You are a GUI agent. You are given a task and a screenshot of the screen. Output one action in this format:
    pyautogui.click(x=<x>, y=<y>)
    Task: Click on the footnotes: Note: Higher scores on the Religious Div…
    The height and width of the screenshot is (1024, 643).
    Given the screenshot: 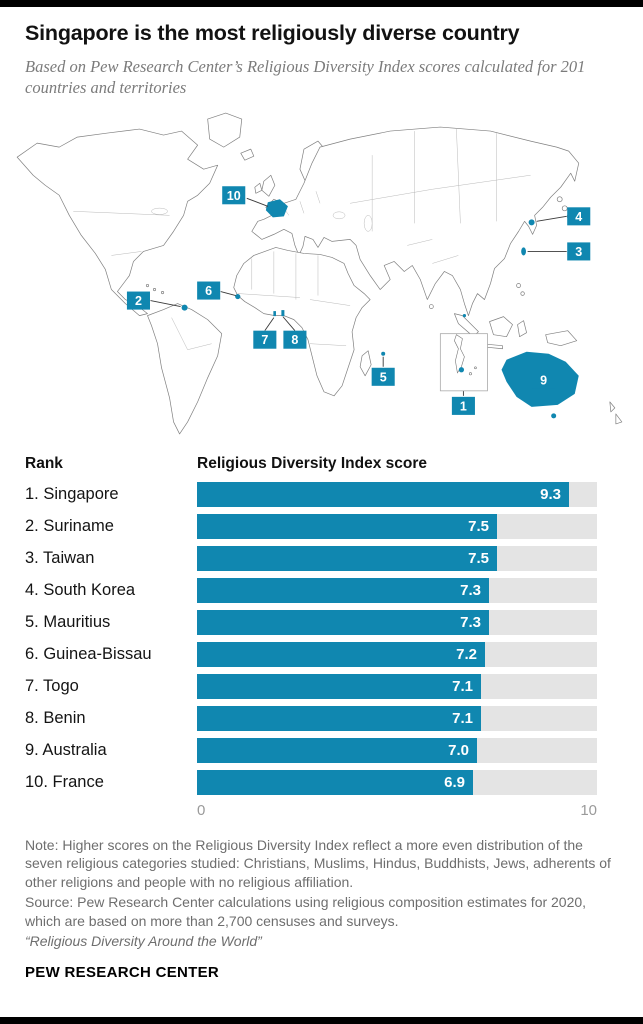 What is the action you would take?
    pyautogui.click(x=321, y=893)
    